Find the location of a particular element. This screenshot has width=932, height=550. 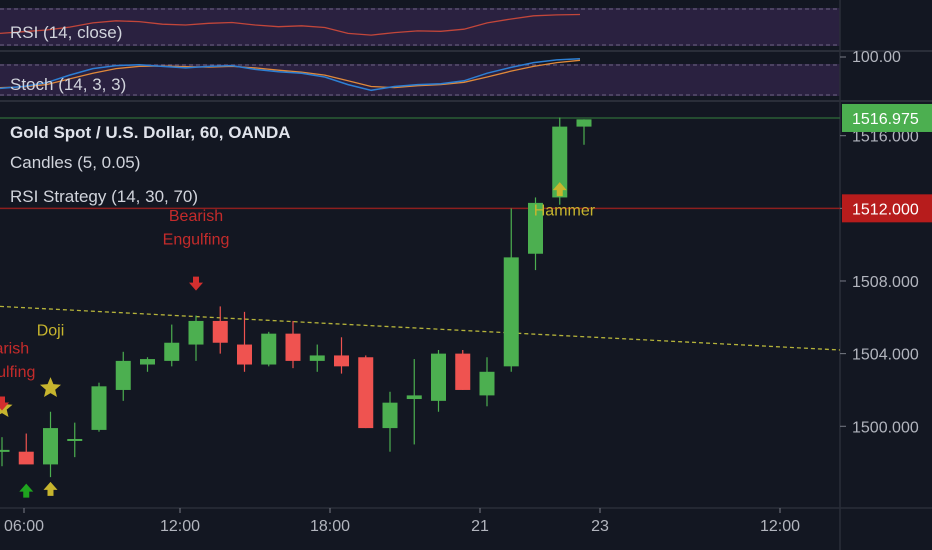

indicator-rsi-strategy-label: RSI Strategy (14, 30, 70) is located at coordinates (104, 196).